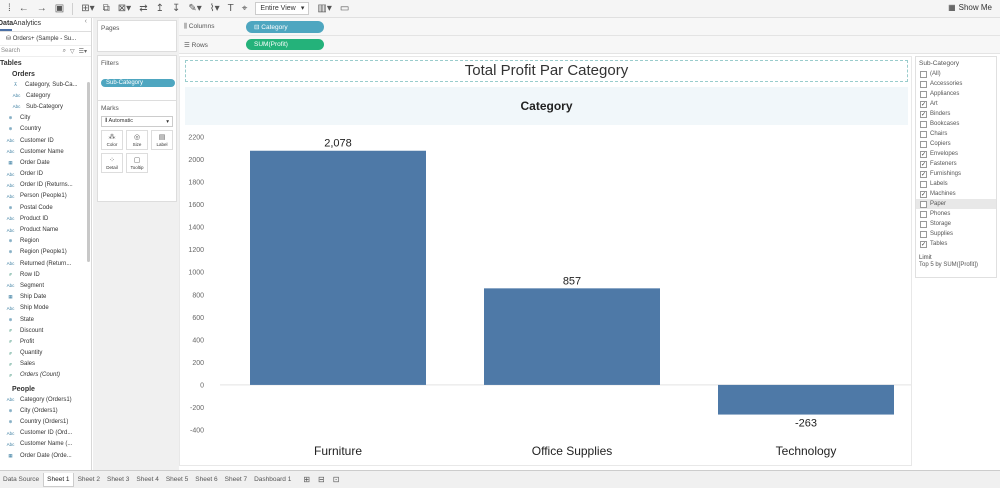 The image size is (1000, 488). I want to click on tab-data: Data, so click(6, 24).